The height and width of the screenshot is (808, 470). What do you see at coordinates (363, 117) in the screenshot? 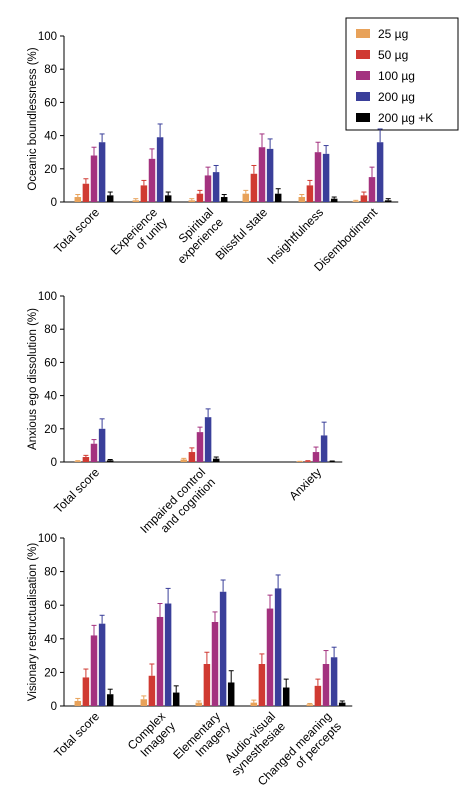
I see `legend-swatch-200-ug-k` at bounding box center [363, 117].